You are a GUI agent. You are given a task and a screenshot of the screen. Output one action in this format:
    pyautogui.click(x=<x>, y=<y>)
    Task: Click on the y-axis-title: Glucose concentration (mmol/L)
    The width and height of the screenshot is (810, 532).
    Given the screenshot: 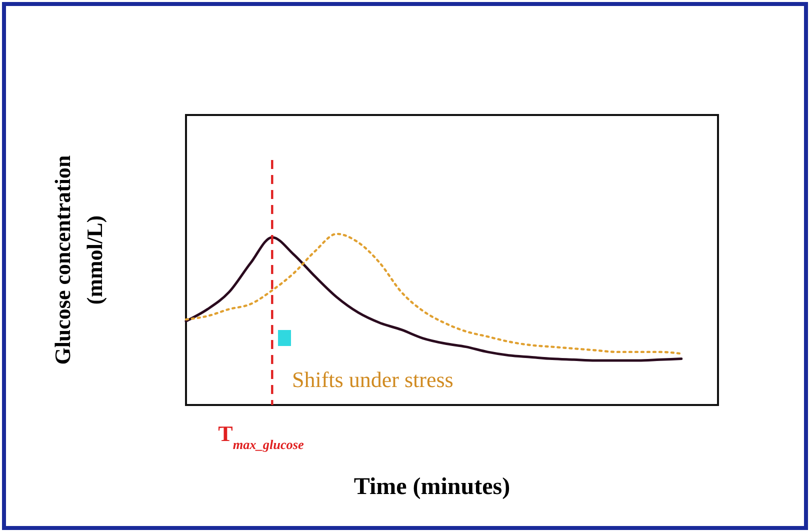 What is the action you would take?
    pyautogui.click(x=78, y=260)
    